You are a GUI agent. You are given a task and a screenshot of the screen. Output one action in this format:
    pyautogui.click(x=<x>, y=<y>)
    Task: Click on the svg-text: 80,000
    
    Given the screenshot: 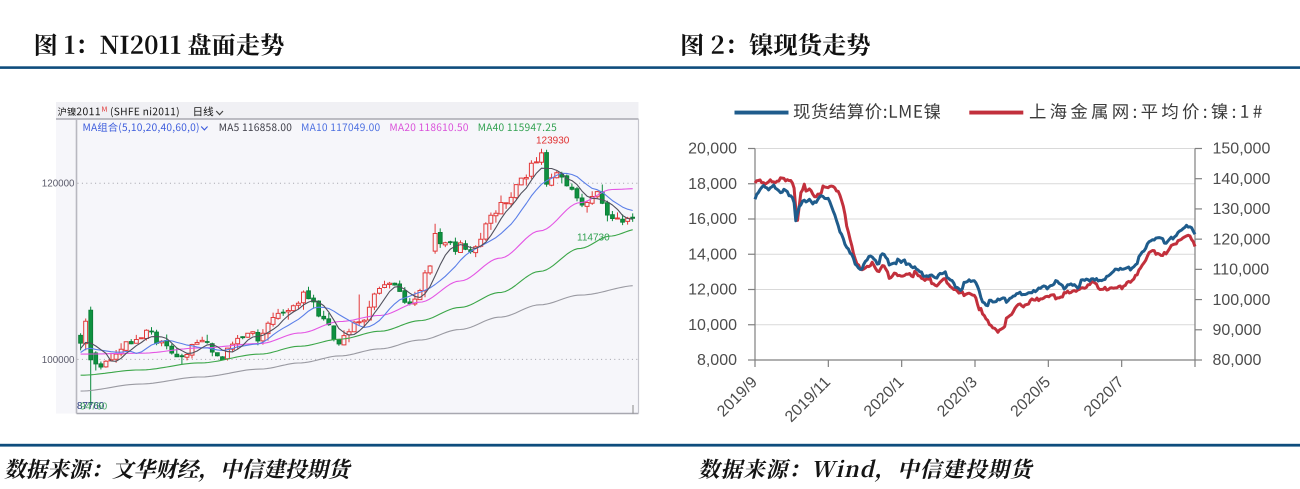 What is the action you would take?
    pyautogui.click(x=1237, y=360)
    